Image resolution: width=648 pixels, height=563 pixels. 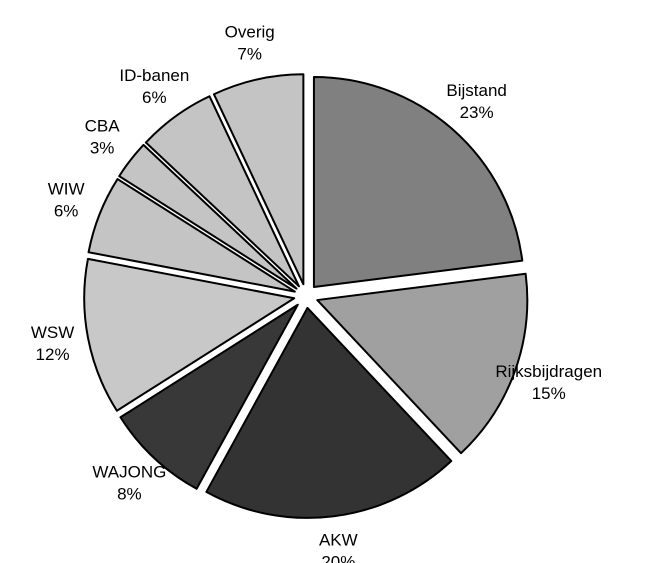 I want to click on slice-label: Overig, so click(x=250, y=32).